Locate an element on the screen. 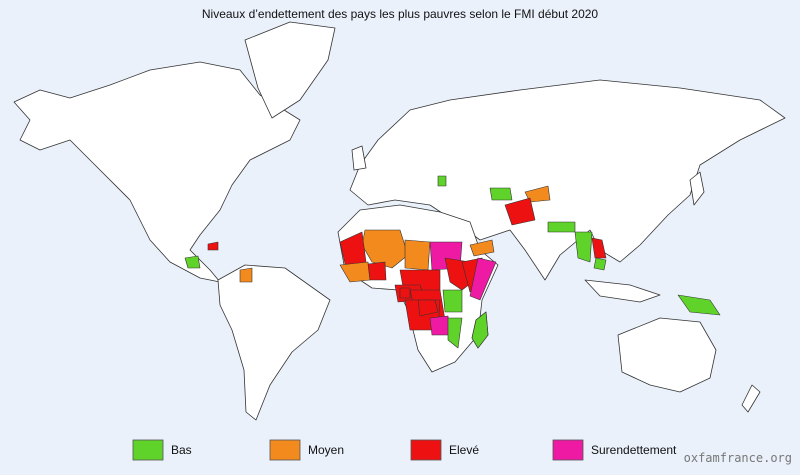 The height and width of the screenshot is (475, 800). south-america is located at coordinates (274, 342).